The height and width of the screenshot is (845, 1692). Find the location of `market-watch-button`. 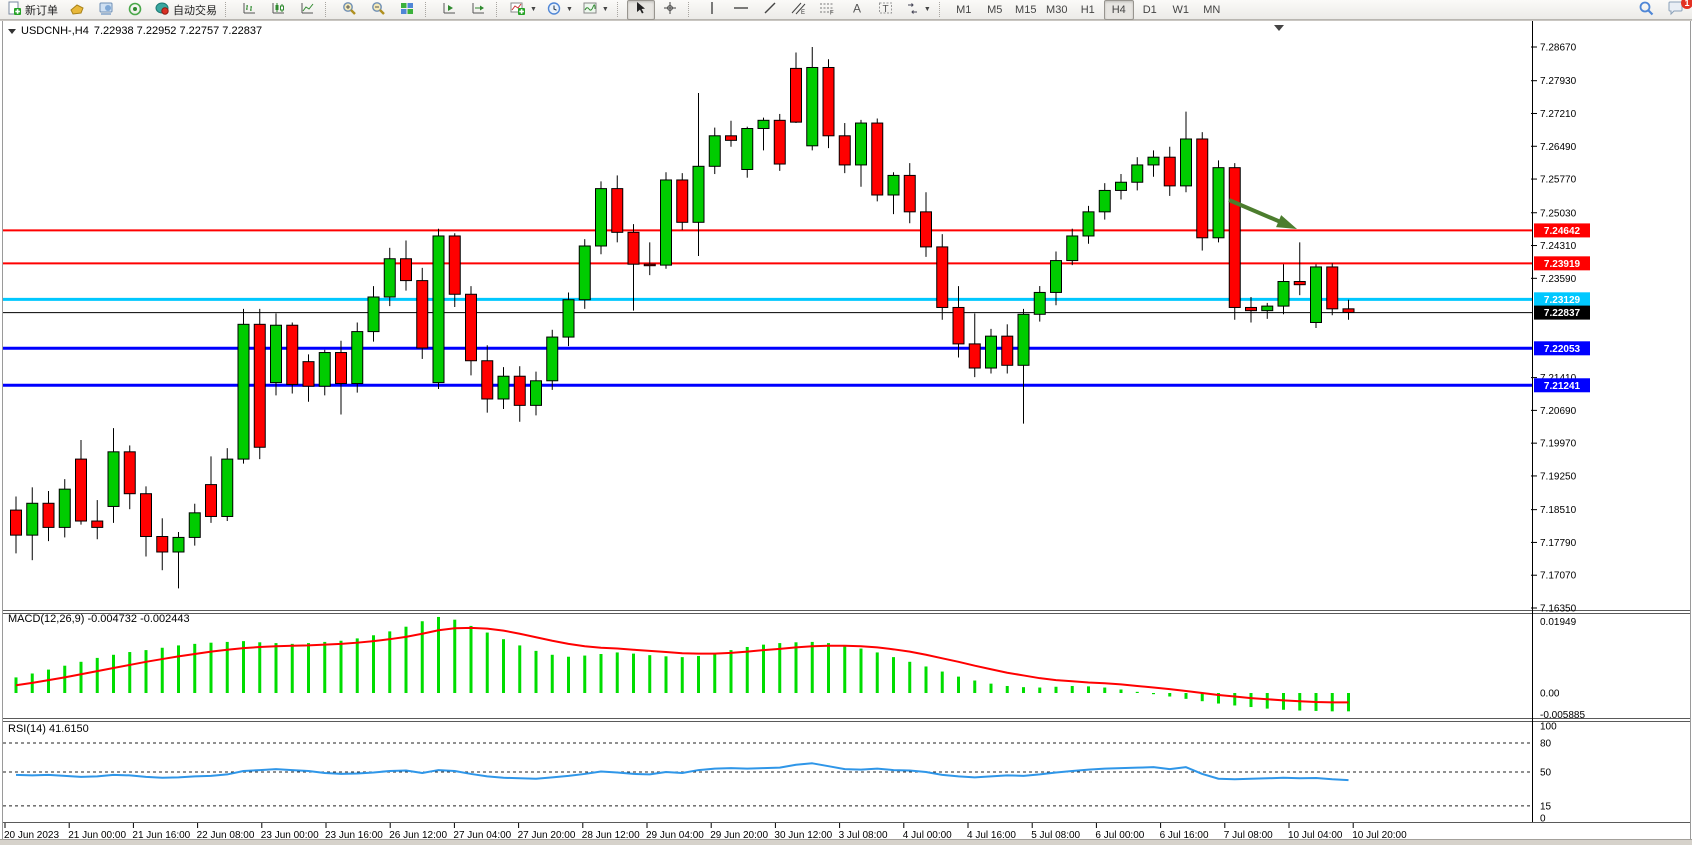

market-watch-button is located at coordinates (106, 10).